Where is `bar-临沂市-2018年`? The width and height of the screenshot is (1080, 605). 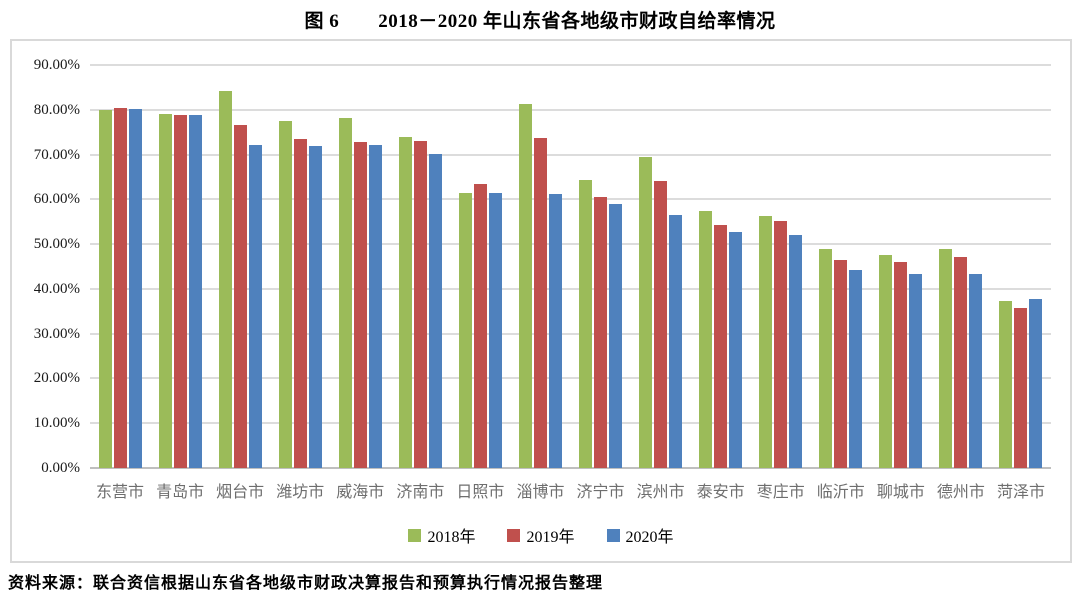 bar-临沂市-2018年 is located at coordinates (826, 358).